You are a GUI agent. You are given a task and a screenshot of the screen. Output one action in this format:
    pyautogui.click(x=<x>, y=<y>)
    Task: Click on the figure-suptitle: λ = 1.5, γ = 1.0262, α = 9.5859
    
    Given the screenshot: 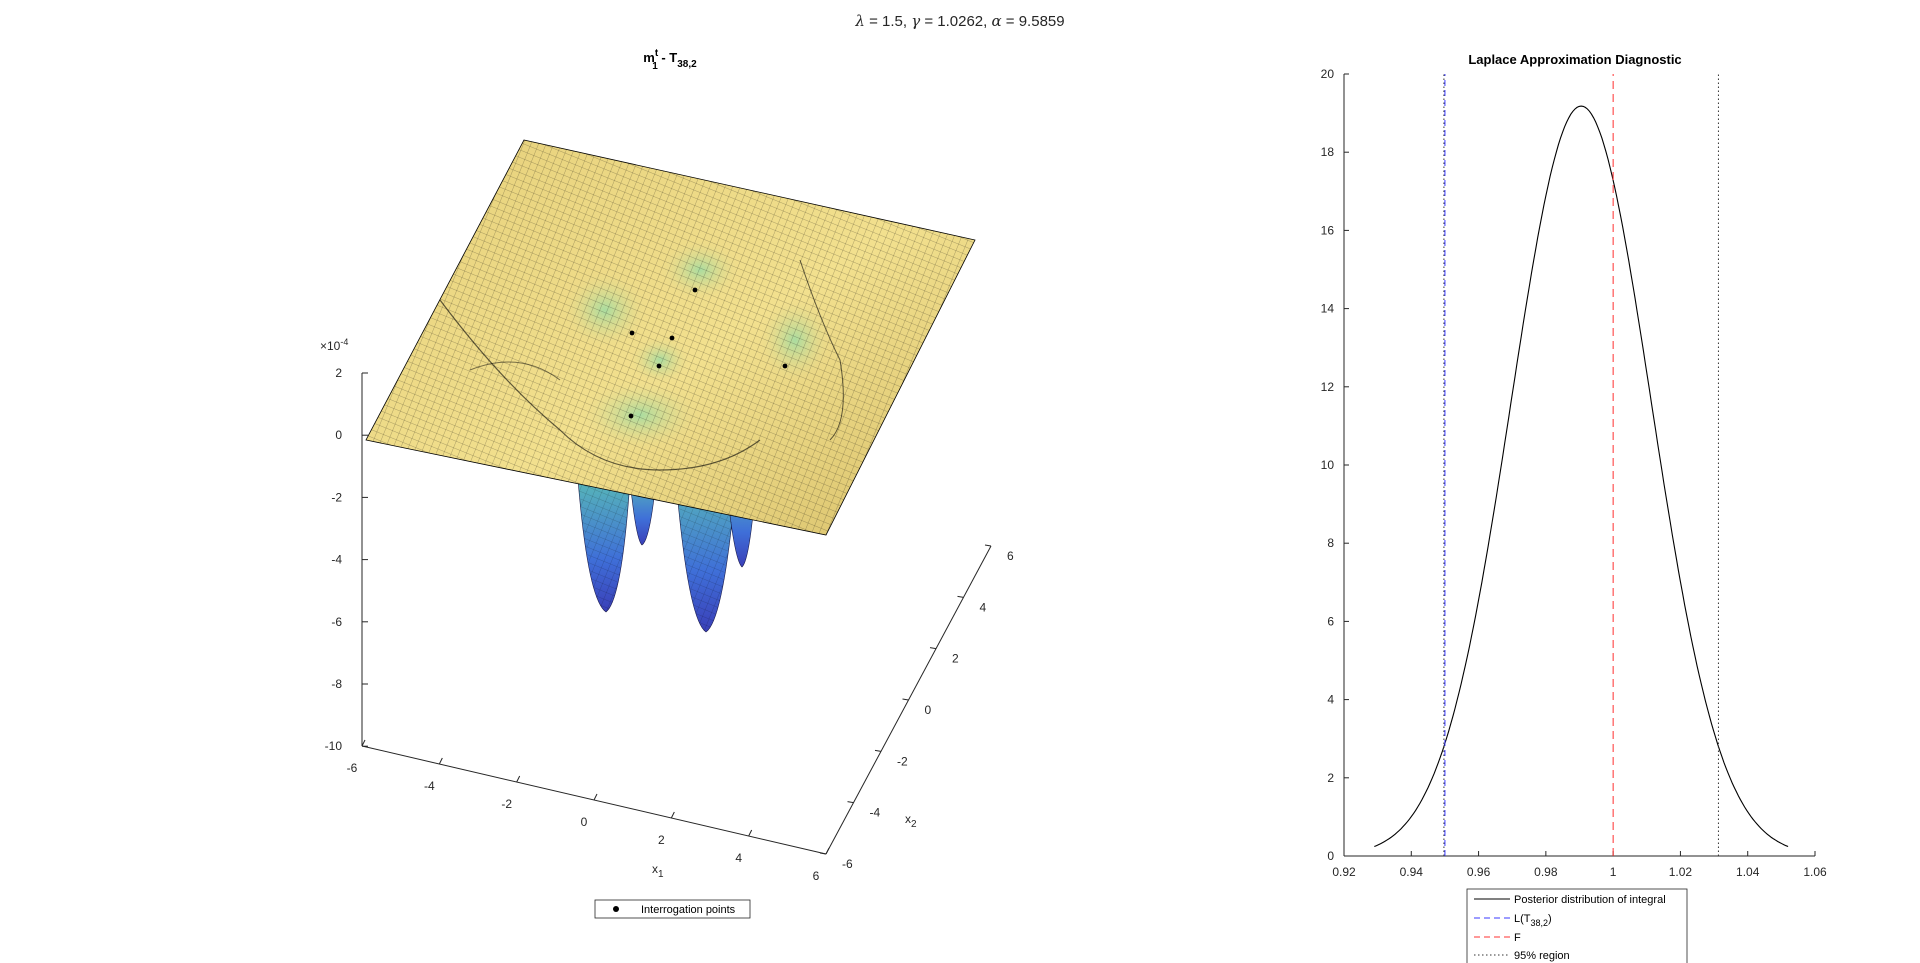 What is the action you would take?
    pyautogui.click(x=960, y=21)
    